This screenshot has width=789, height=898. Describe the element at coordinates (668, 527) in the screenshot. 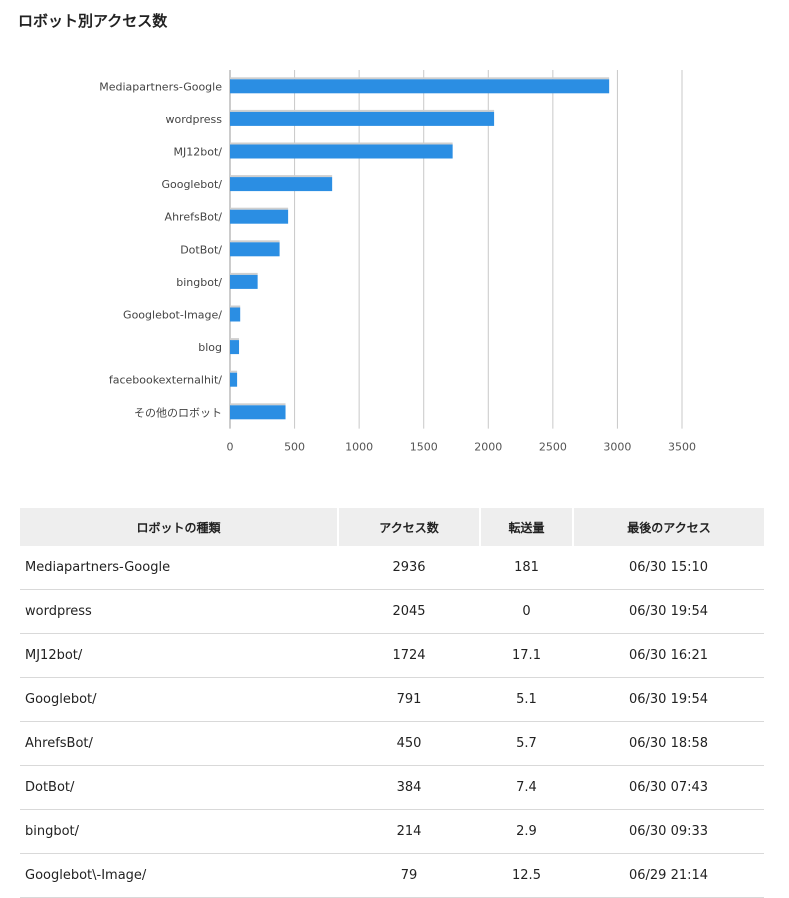

I see `column-header-last-access: 最後のアクセス` at that location.